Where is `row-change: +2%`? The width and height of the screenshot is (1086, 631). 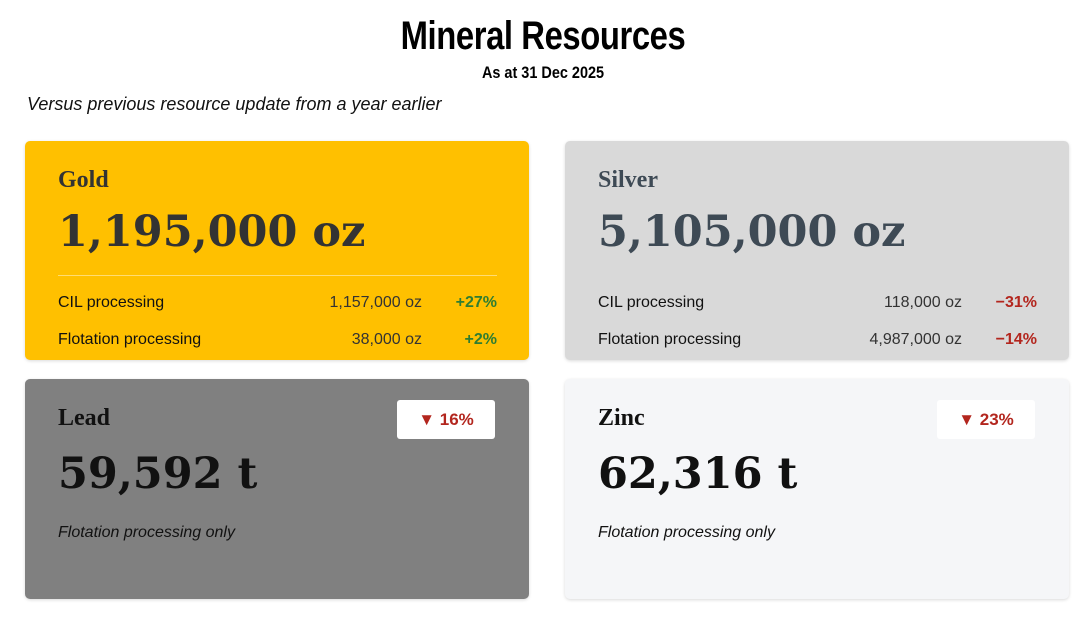
row-change: +2% is located at coordinates (480, 339).